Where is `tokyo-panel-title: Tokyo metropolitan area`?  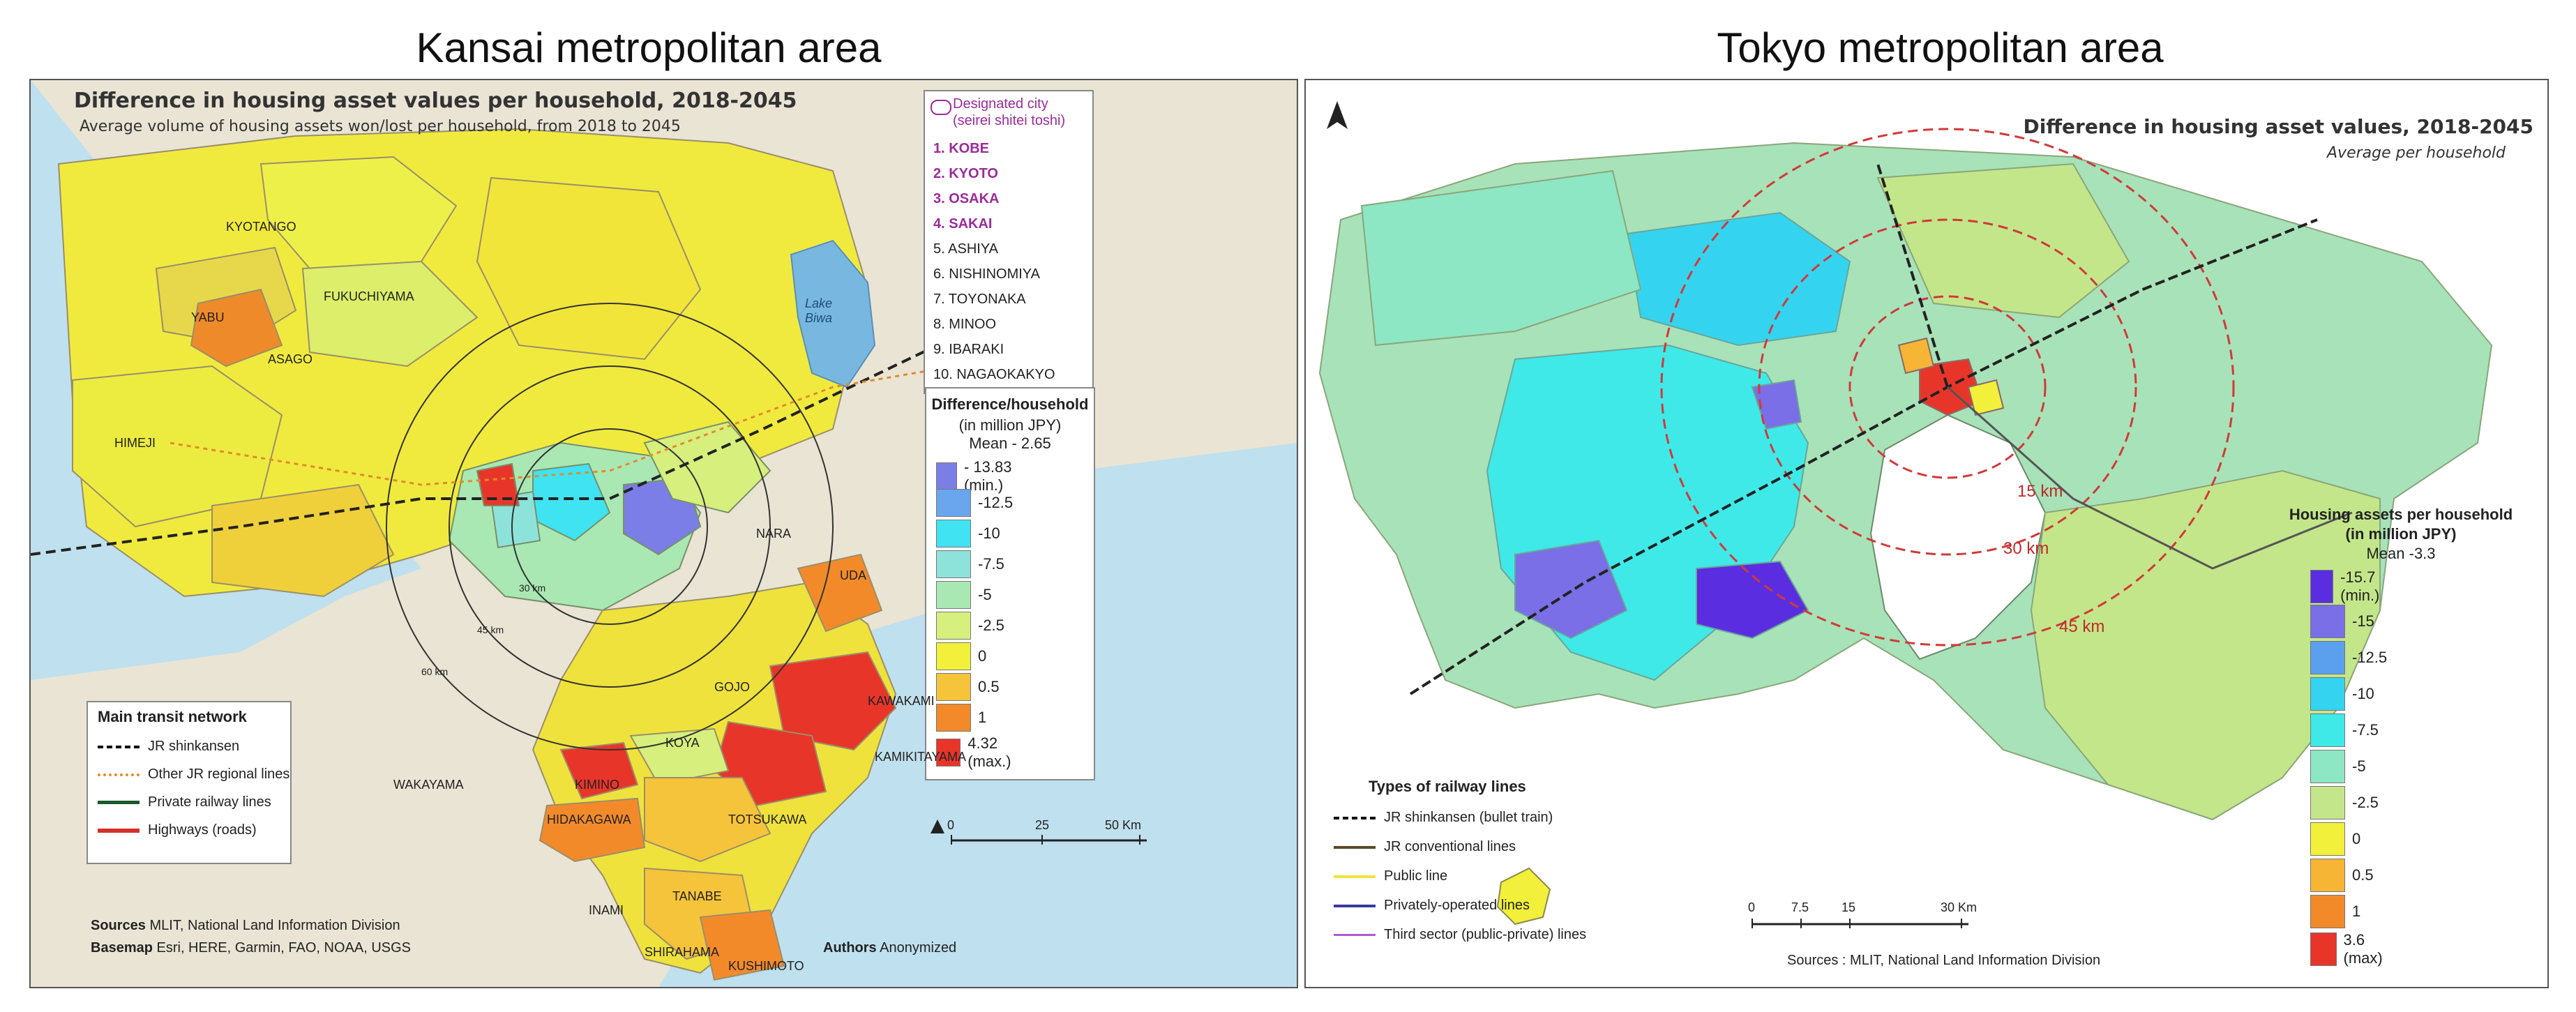
tokyo-panel-title: Tokyo metropolitan area is located at coordinates (1940, 47).